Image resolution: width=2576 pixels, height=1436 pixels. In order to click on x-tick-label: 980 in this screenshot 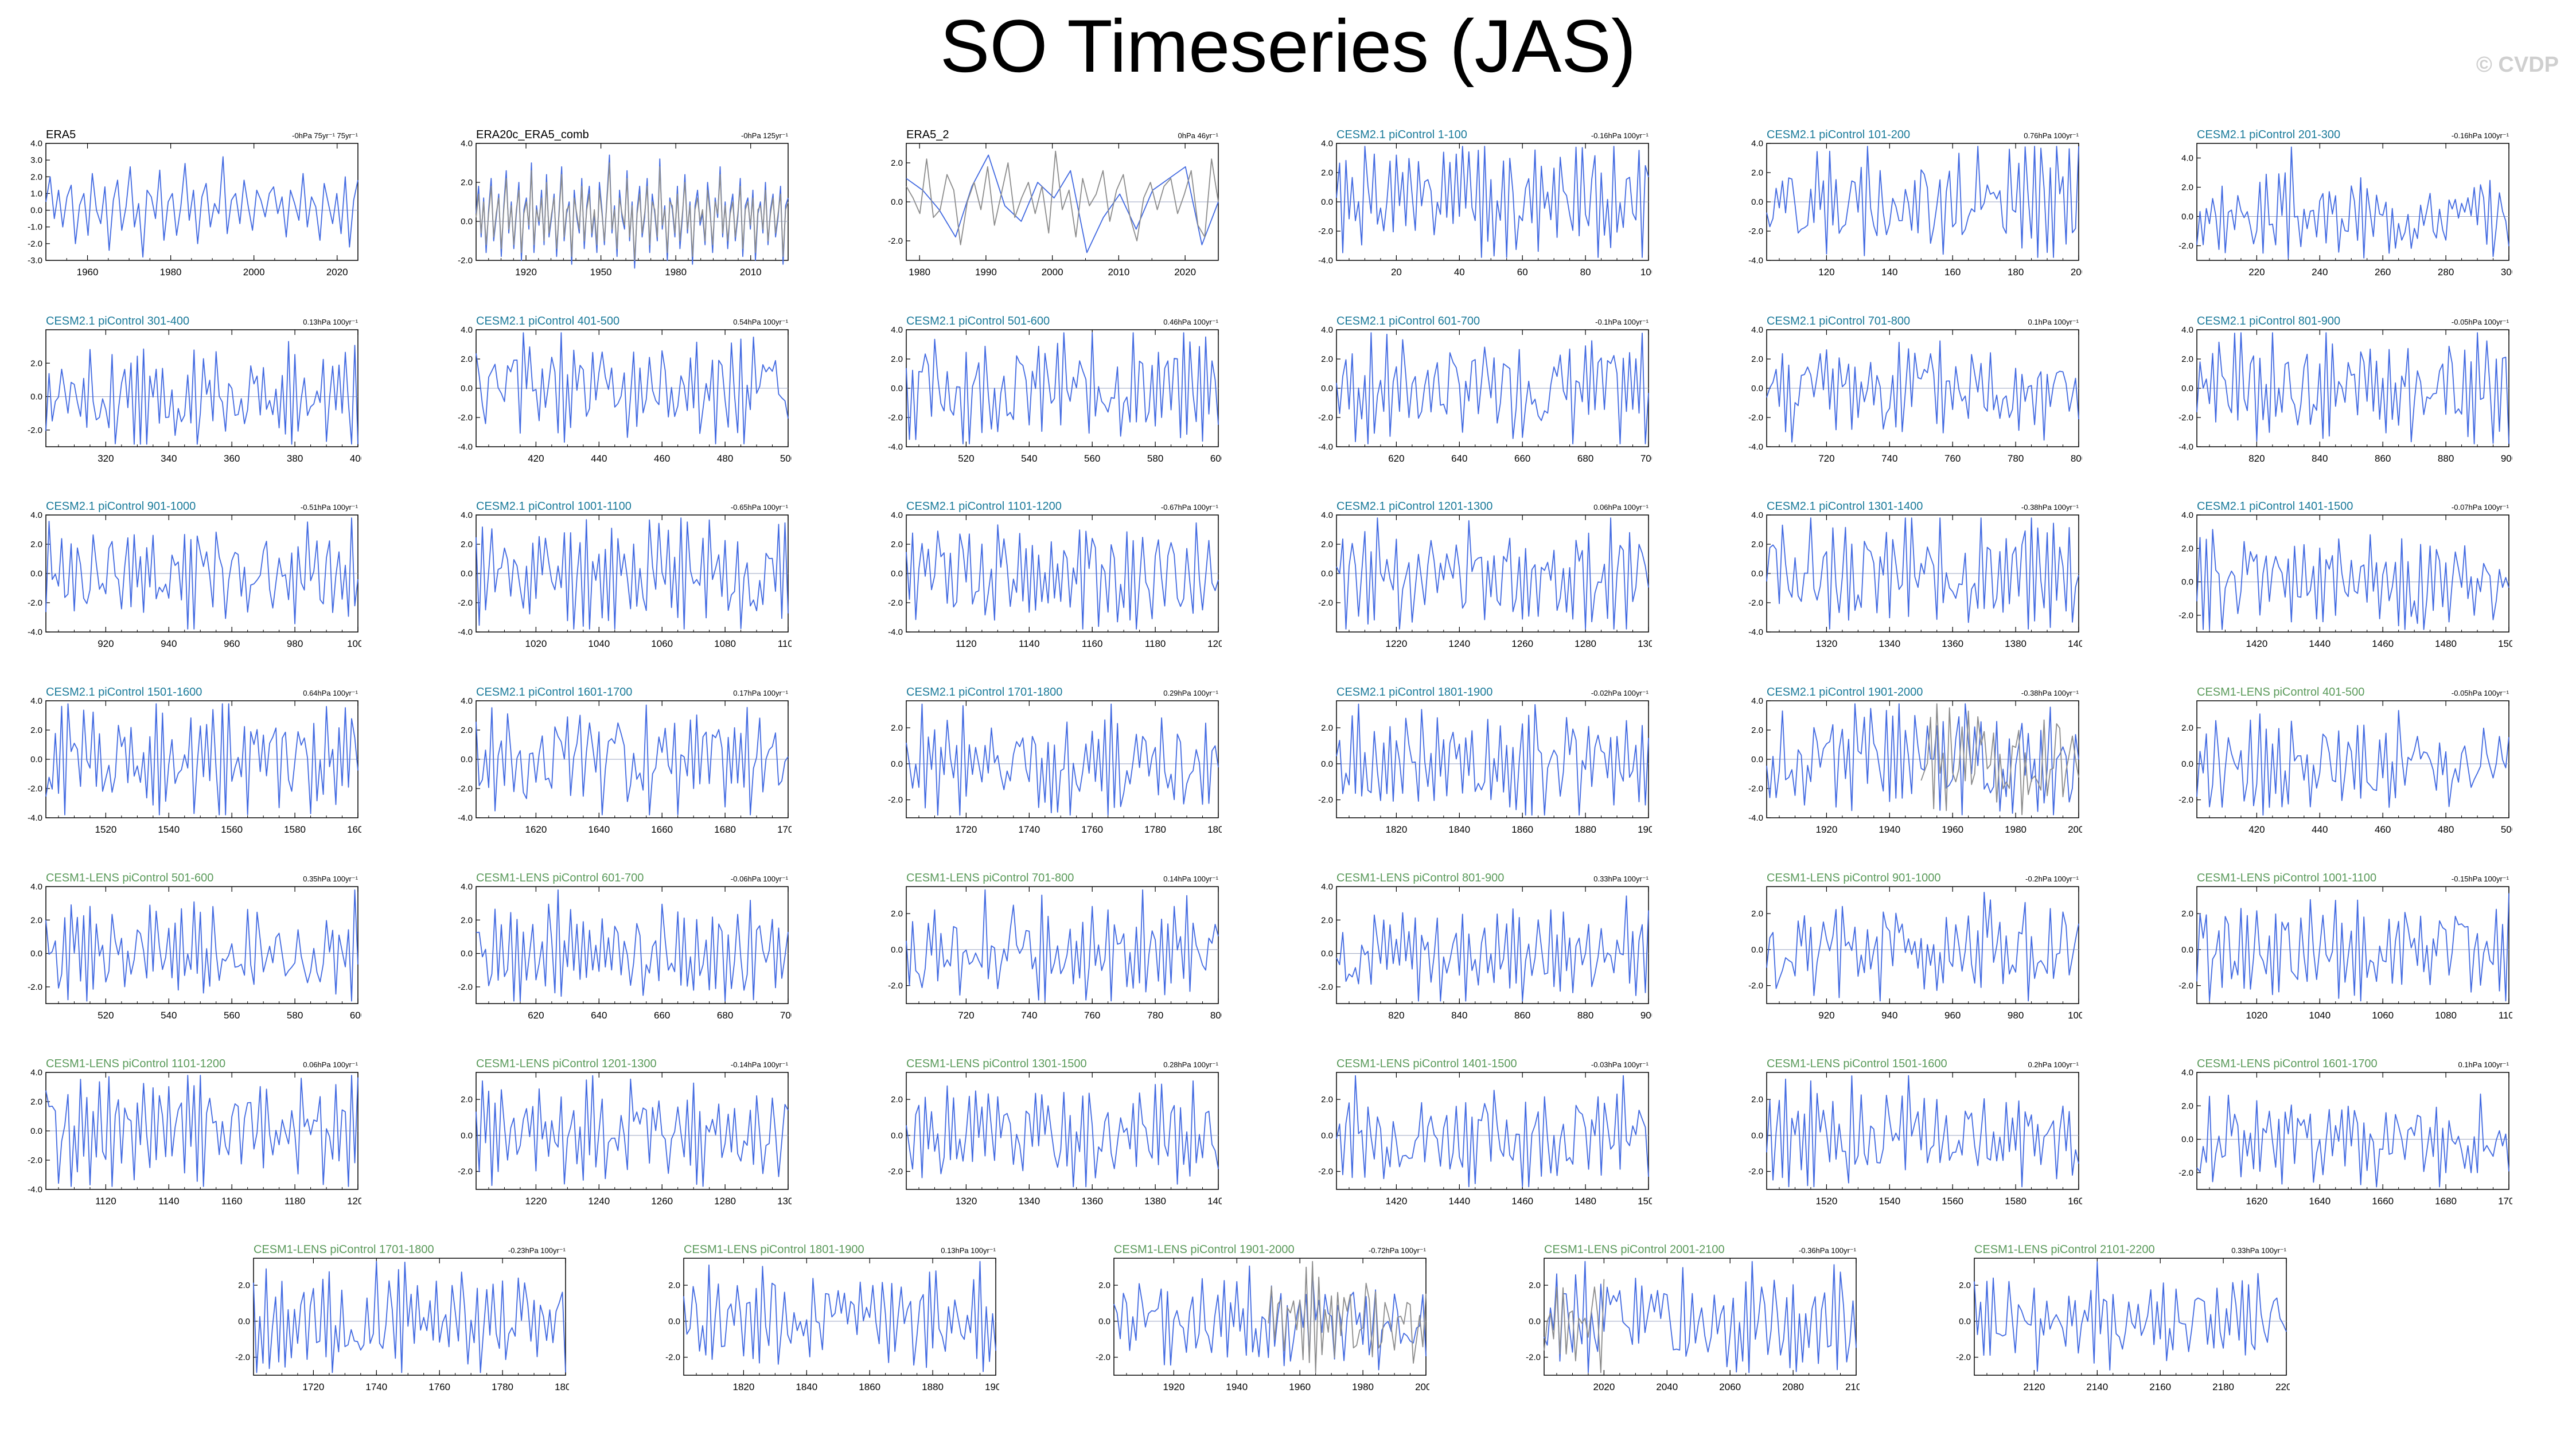, I will do `click(2016, 1015)`.